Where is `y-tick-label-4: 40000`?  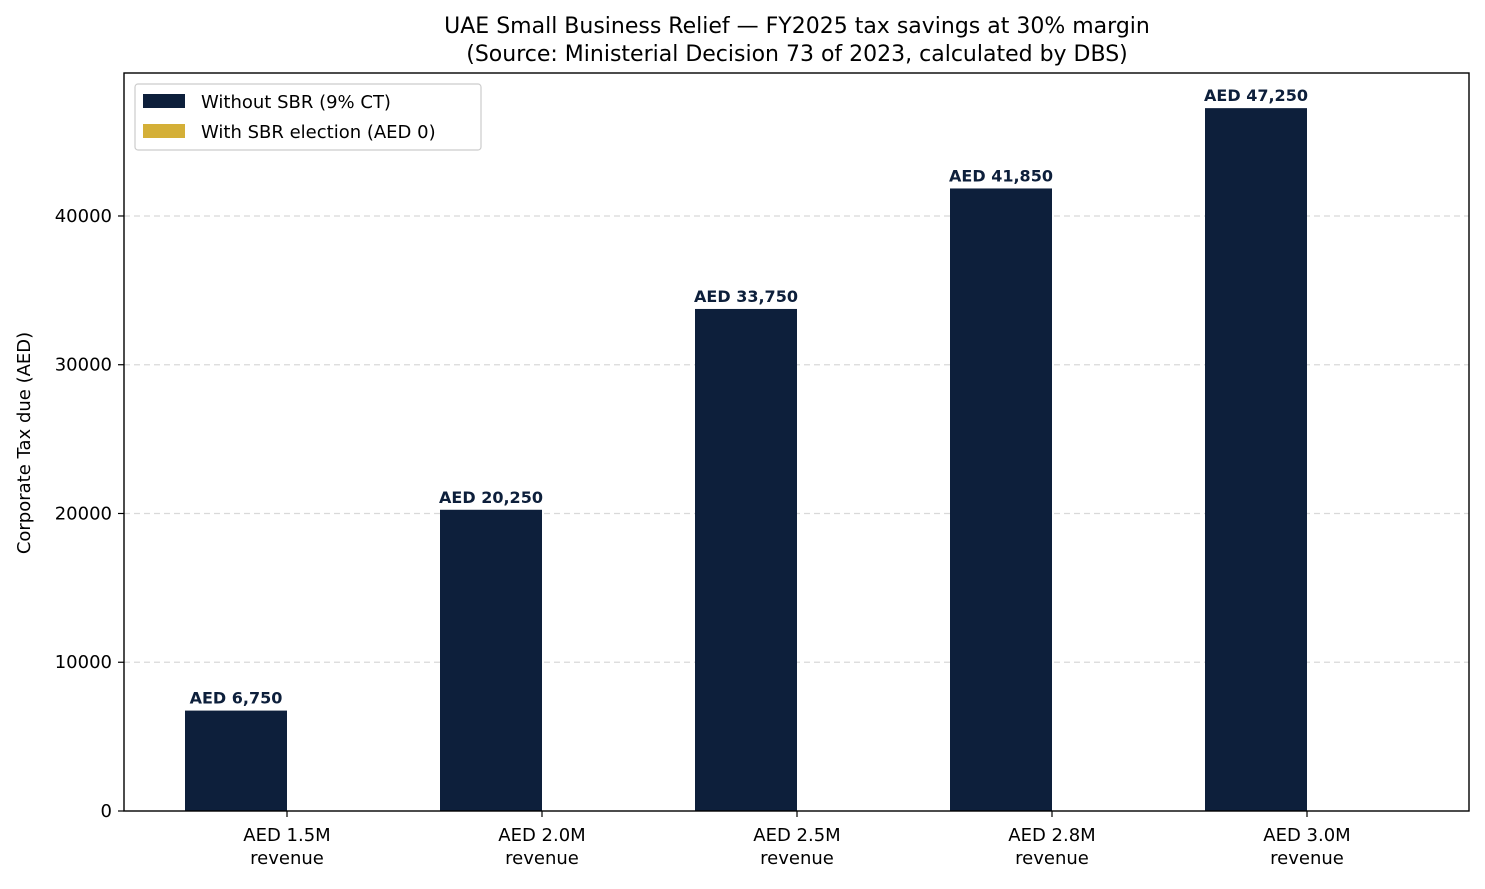
y-tick-label-4: 40000 is located at coordinates (83, 216).